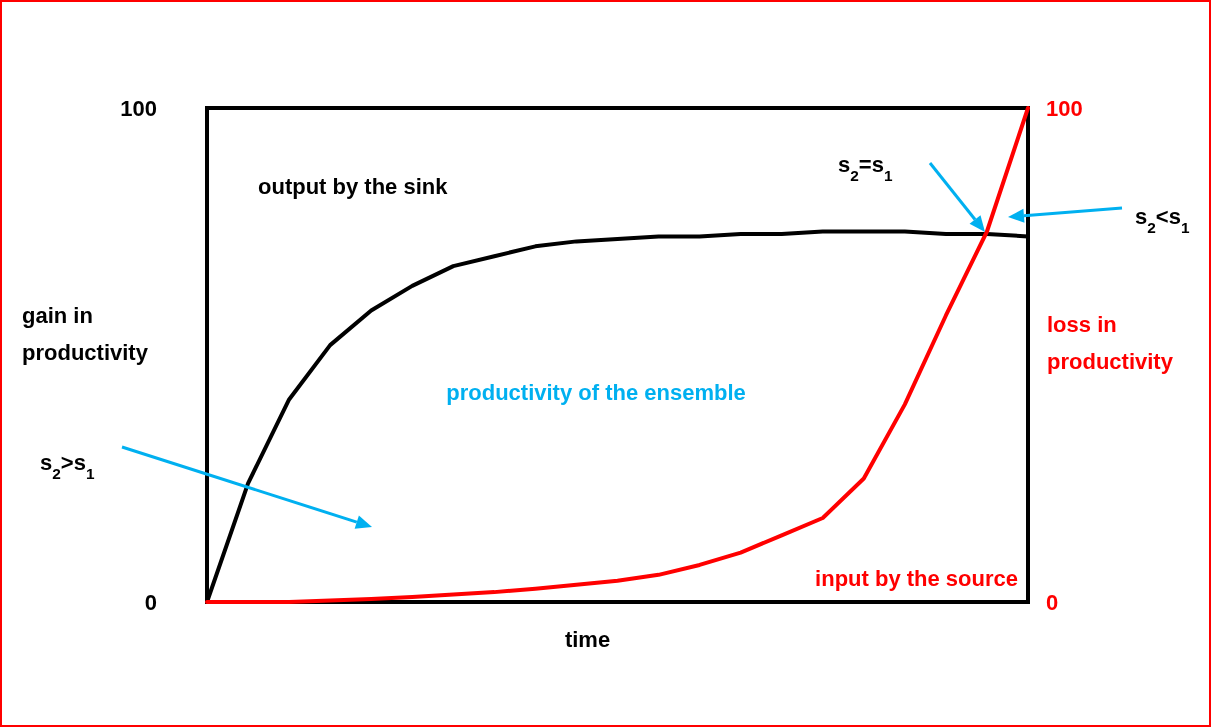 The width and height of the screenshot is (1211, 727). What do you see at coordinates (916, 578) in the screenshot?
I see `series-label: input by the source` at bounding box center [916, 578].